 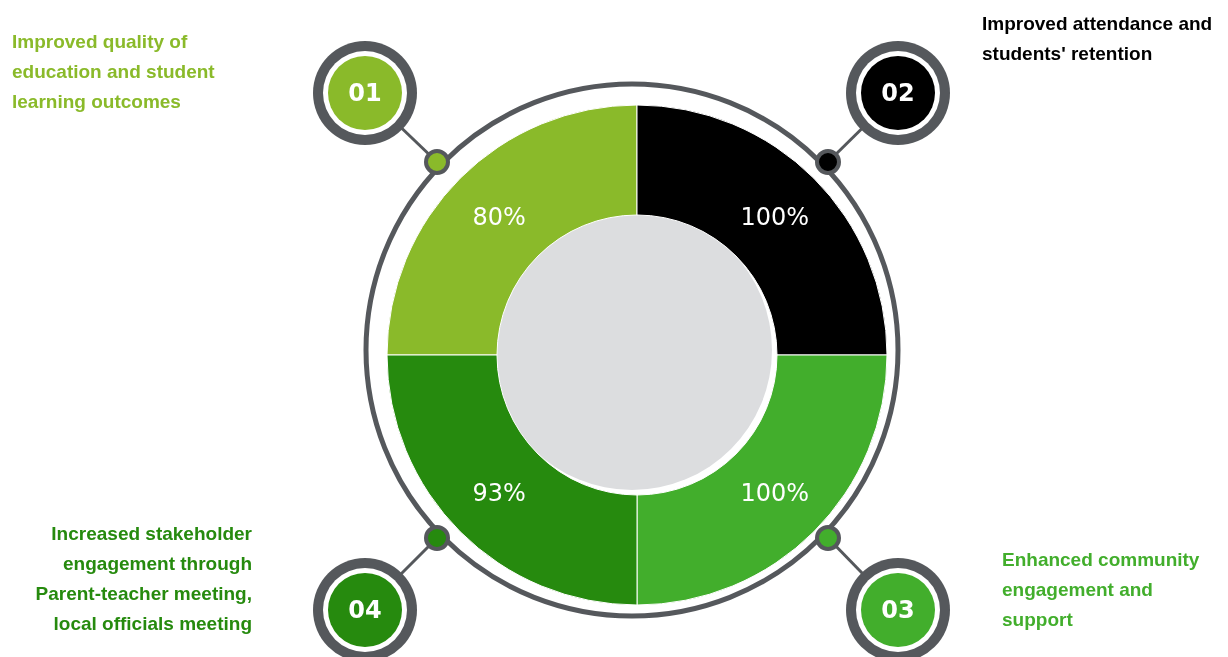 What do you see at coordinates (1097, 38) in the screenshot?
I see `category-label: Improved attendance and students' retention` at bounding box center [1097, 38].